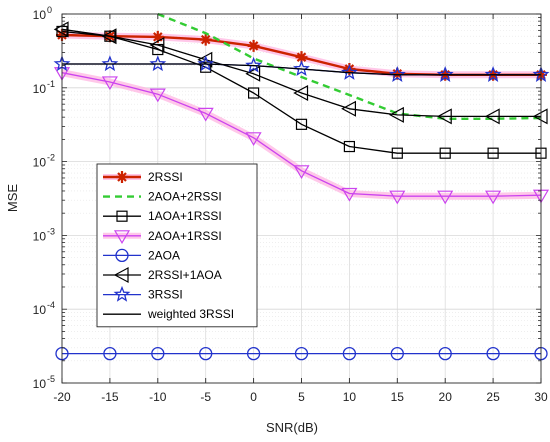 Image resolution: width=550 pixels, height=442 pixels. What do you see at coordinates (51, 379) in the screenshot?
I see `y-tick-exponent: -5` at bounding box center [51, 379].